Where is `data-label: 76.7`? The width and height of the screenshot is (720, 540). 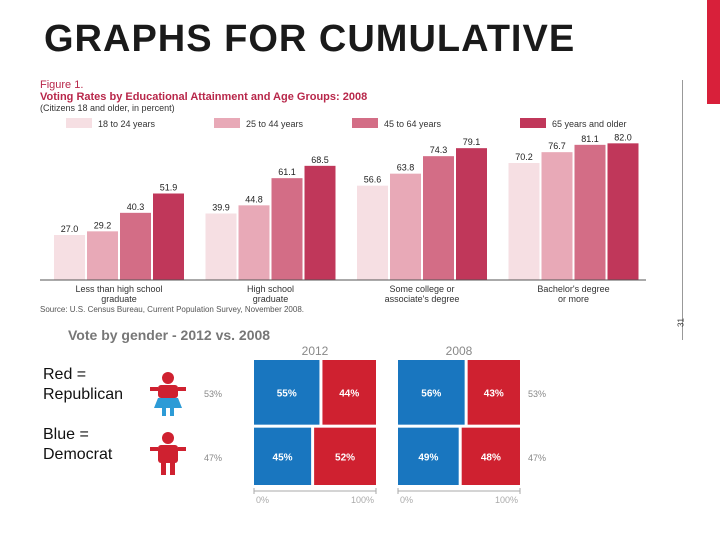
data-label: 76.7 is located at coordinates (557, 146).